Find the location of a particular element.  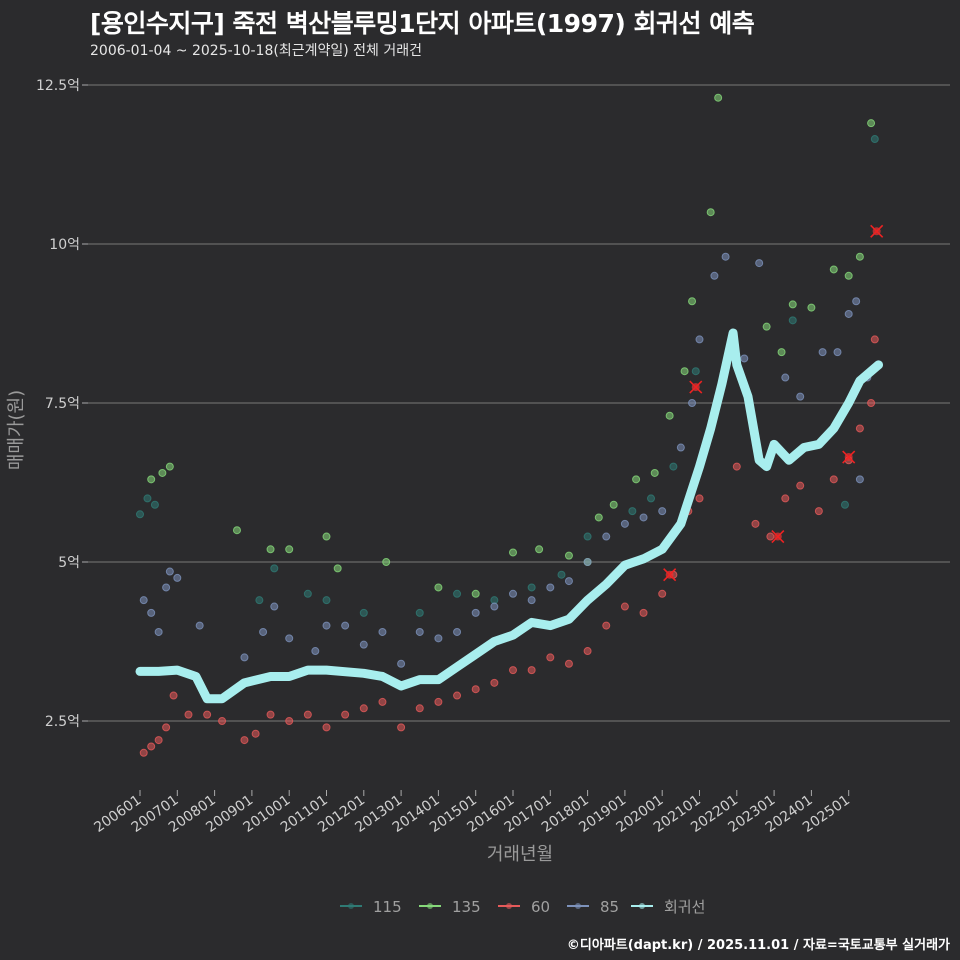

chart-title: [용인수지구] 죽전 벽산블루밍1단지 아파트(1997) 회귀선 예측 is located at coordinates (422, 23).